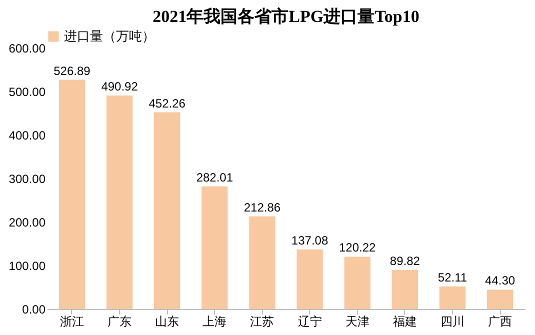  I want to click on x-tick-label: 山东, so click(167, 321).